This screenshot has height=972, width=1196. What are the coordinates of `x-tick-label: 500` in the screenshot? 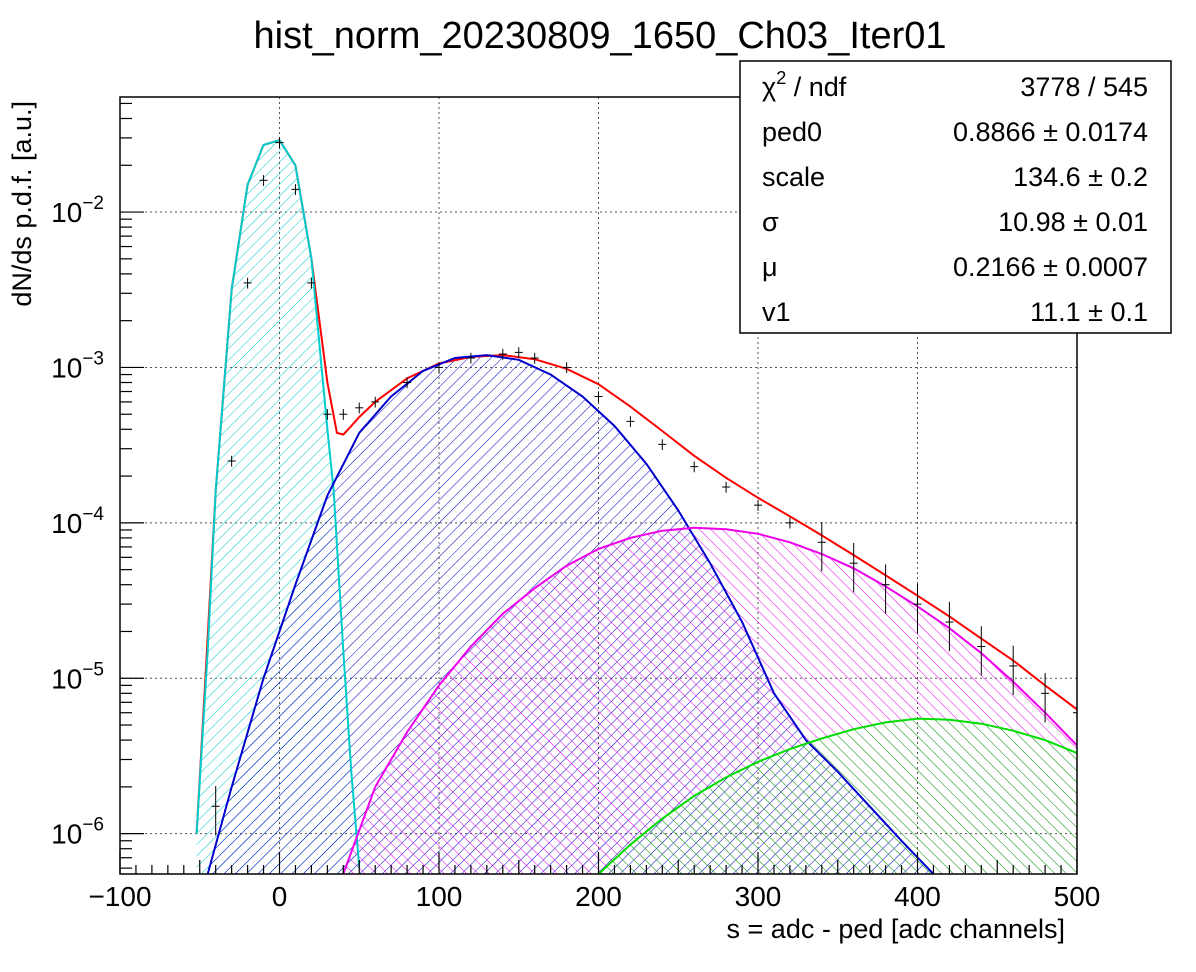 It's located at (1077, 896).